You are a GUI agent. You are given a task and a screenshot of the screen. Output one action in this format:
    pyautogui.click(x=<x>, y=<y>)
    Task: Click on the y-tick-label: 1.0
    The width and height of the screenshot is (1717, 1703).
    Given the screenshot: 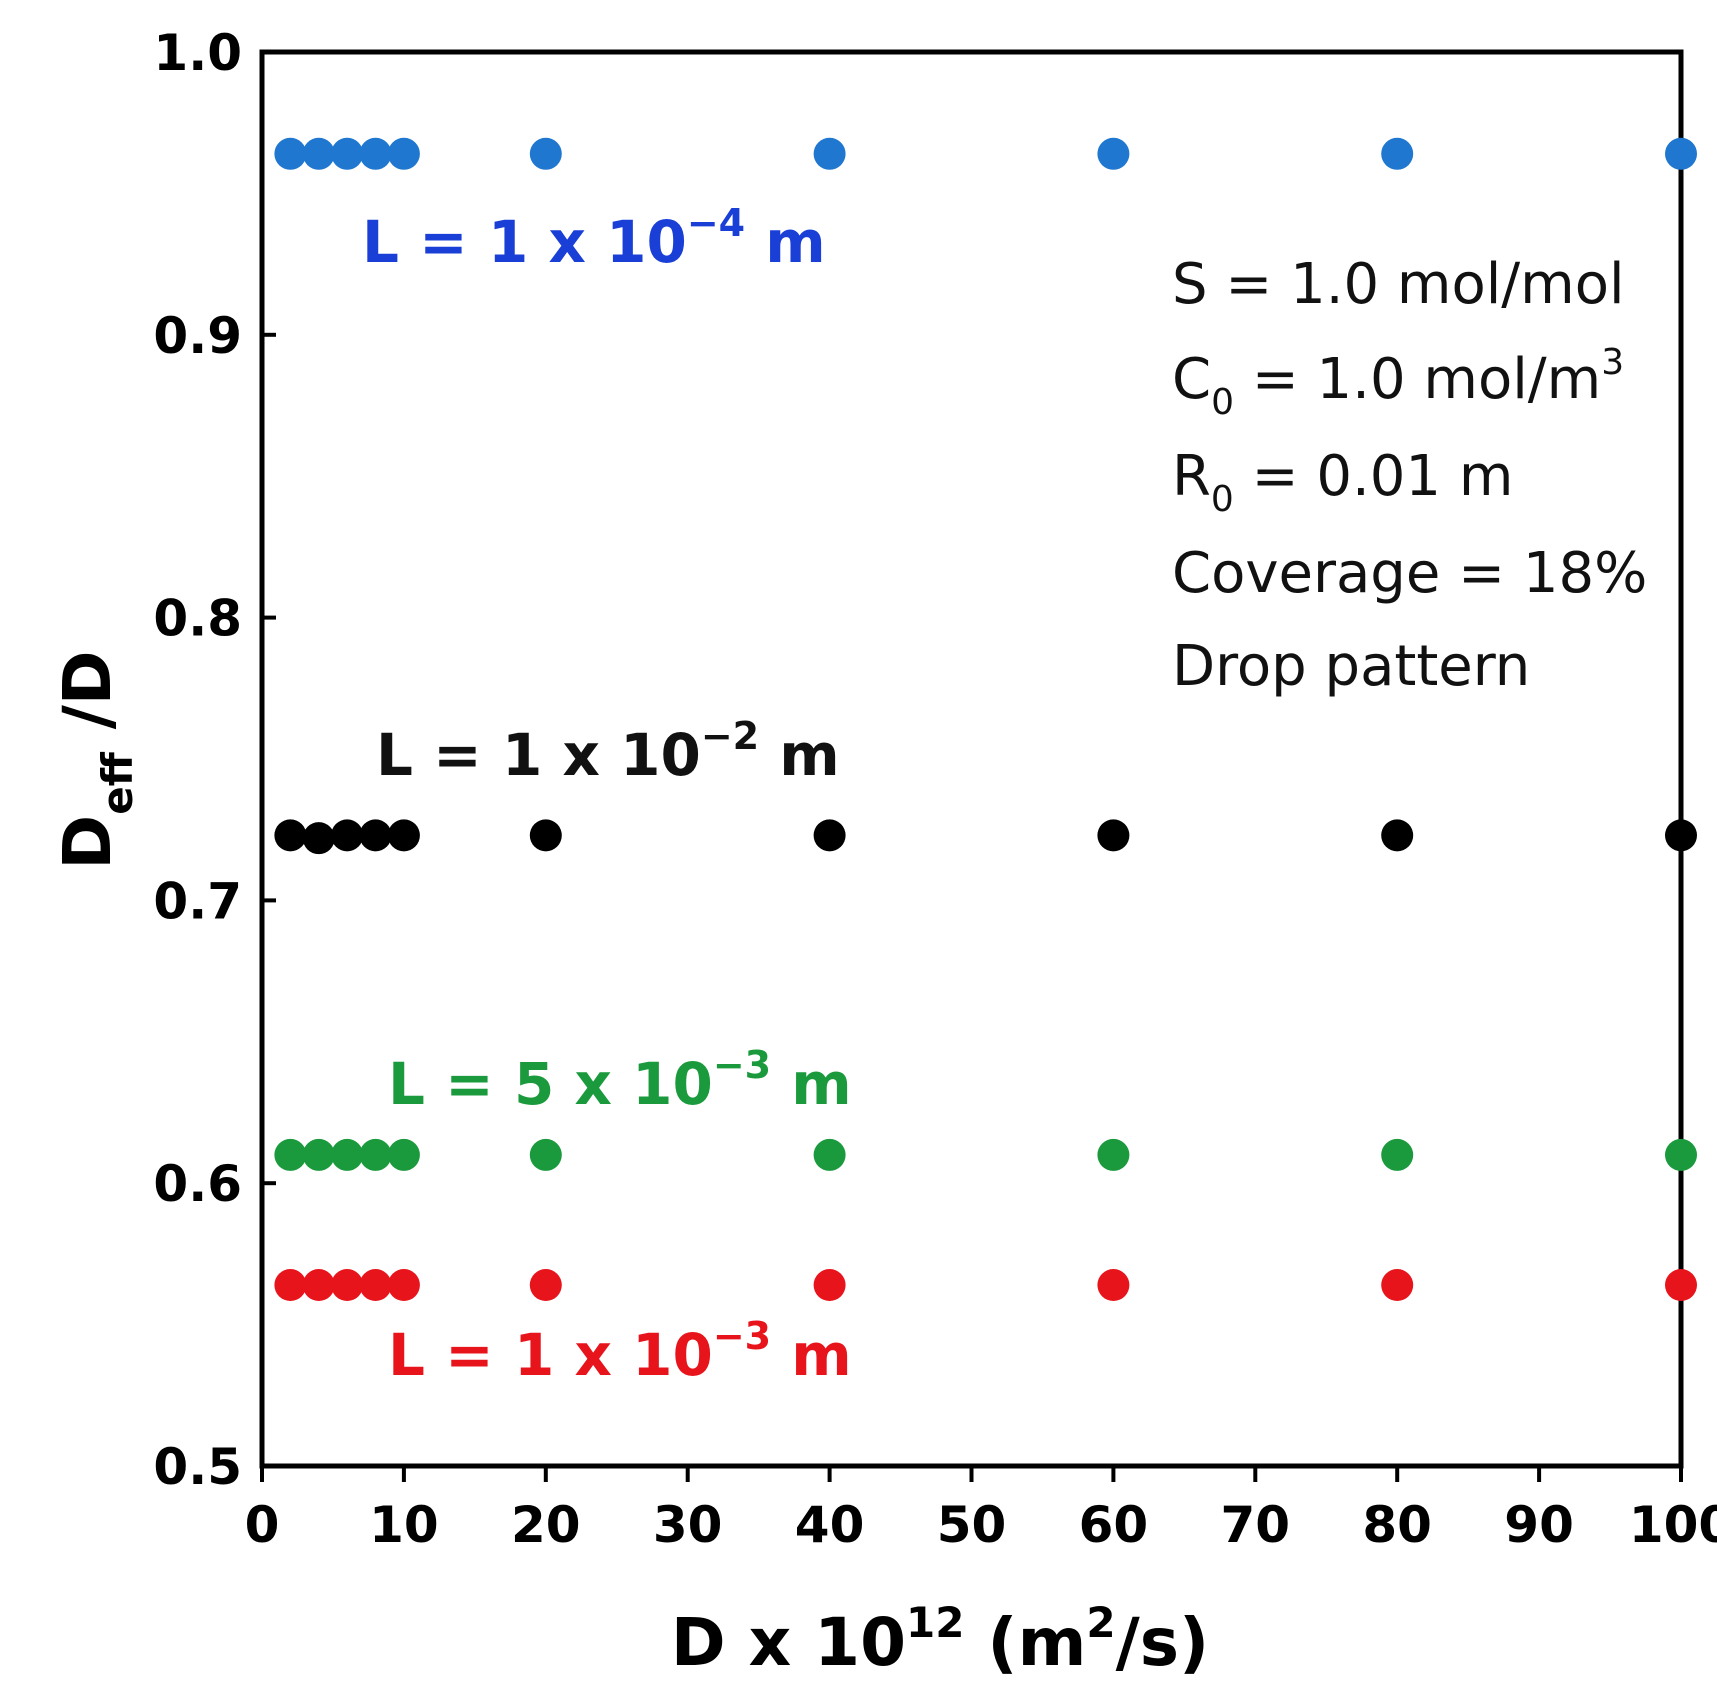 What is the action you would take?
    pyautogui.click(x=197, y=53)
    